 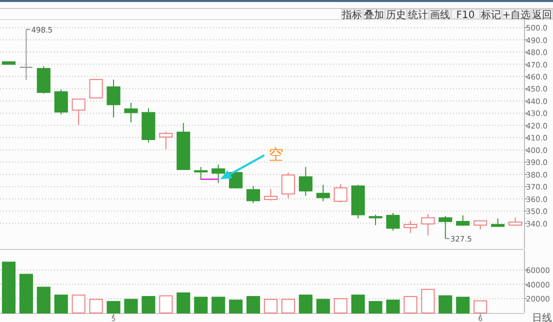 I want to click on annotation: F10, so click(x=465, y=15).